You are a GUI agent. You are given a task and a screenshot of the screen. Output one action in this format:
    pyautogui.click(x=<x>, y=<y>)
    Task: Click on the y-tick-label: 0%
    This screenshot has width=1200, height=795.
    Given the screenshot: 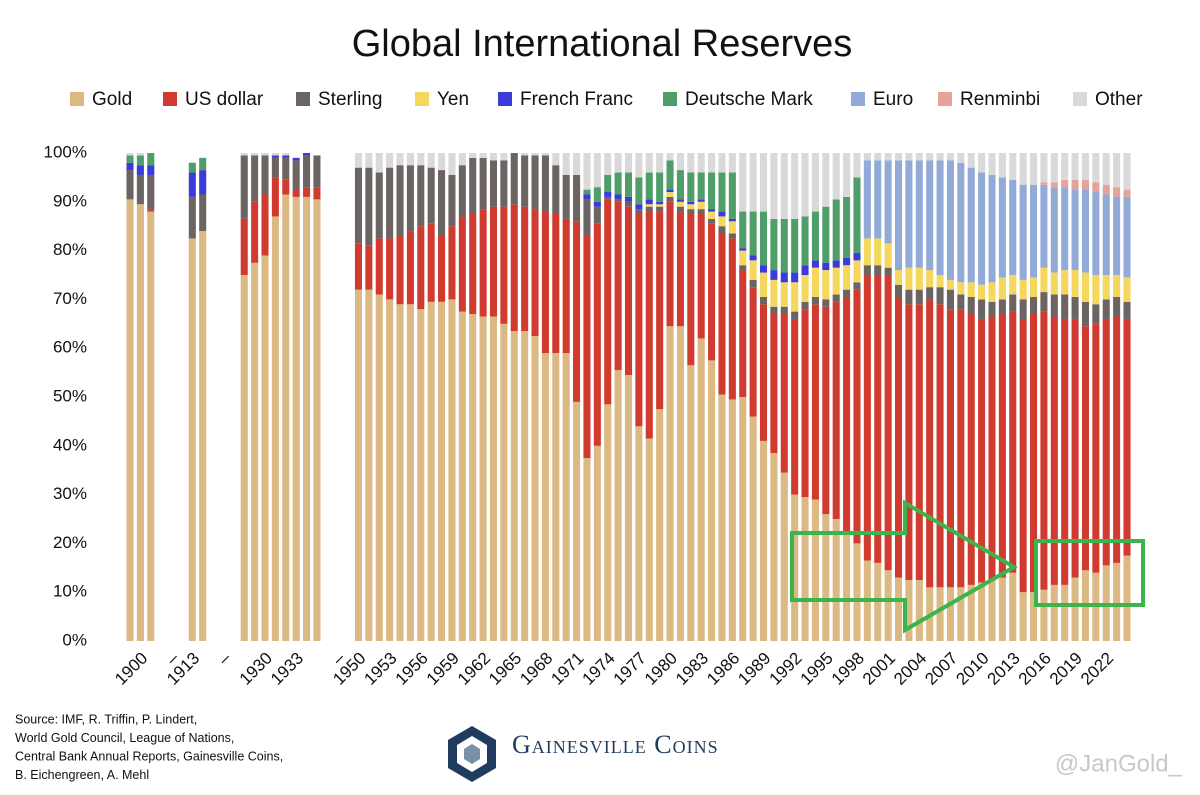 What is the action you would take?
    pyautogui.click(x=74, y=639)
    